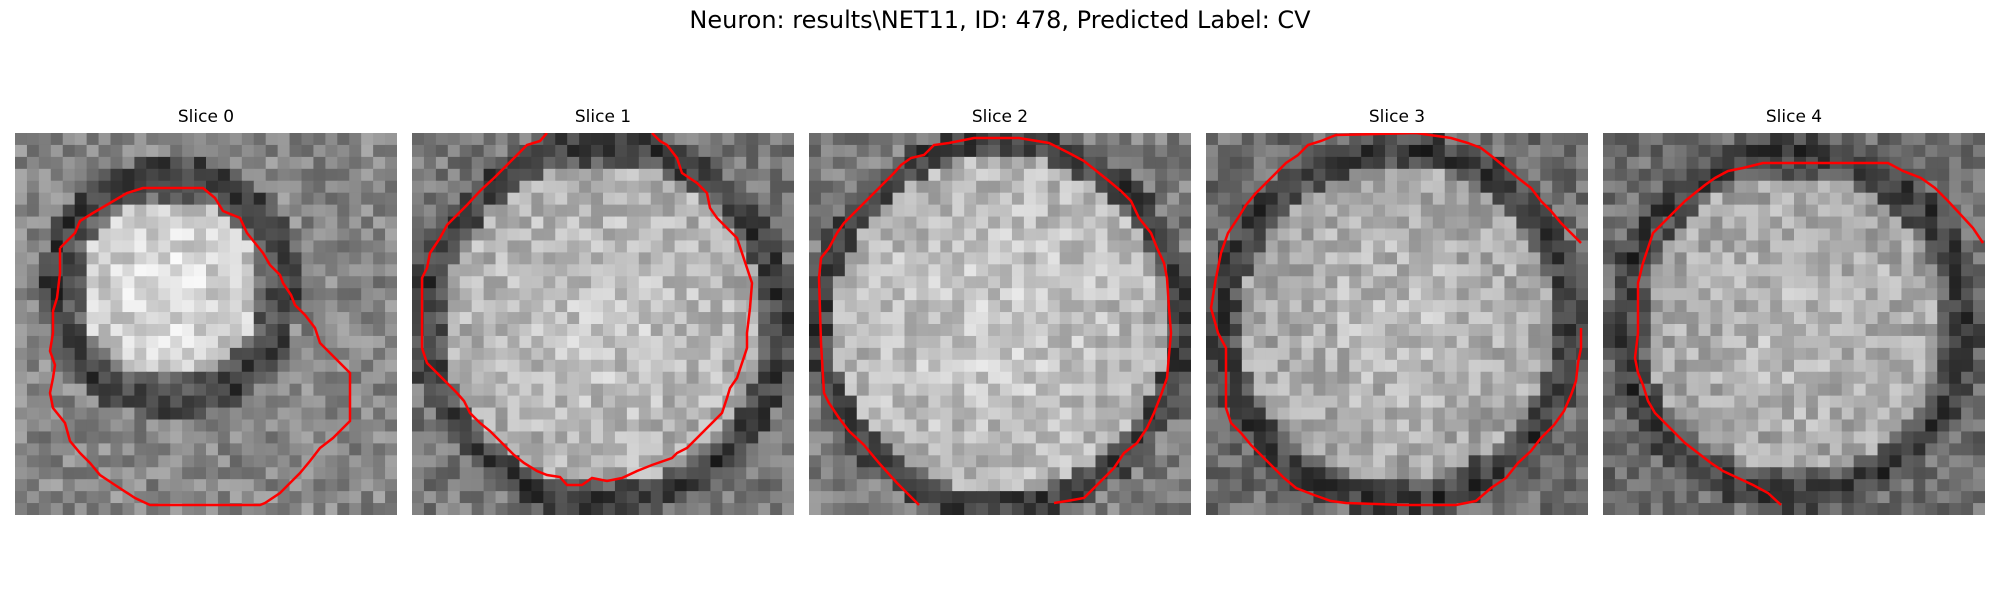 This screenshot has width=2000, height=600. I want to click on slice-title: Slice 0, so click(206, 117).